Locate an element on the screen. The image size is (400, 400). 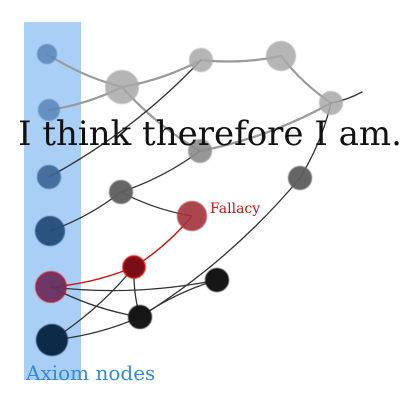
axiom-band is located at coordinates (52, 201).